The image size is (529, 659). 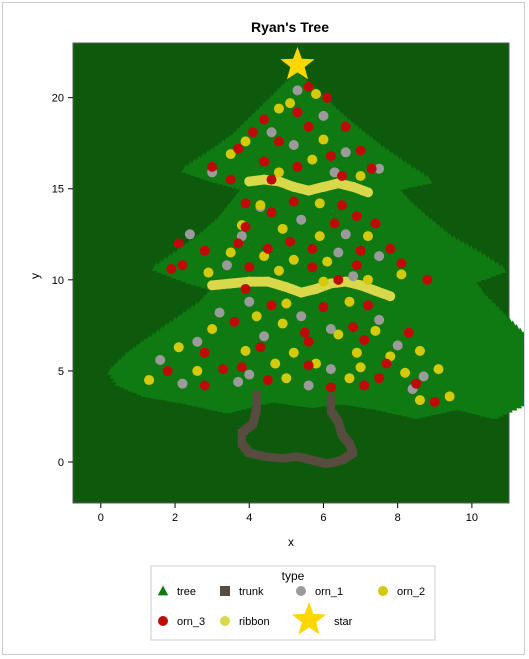 I want to click on legend-item-orn3: orn_3, so click(x=181, y=622).